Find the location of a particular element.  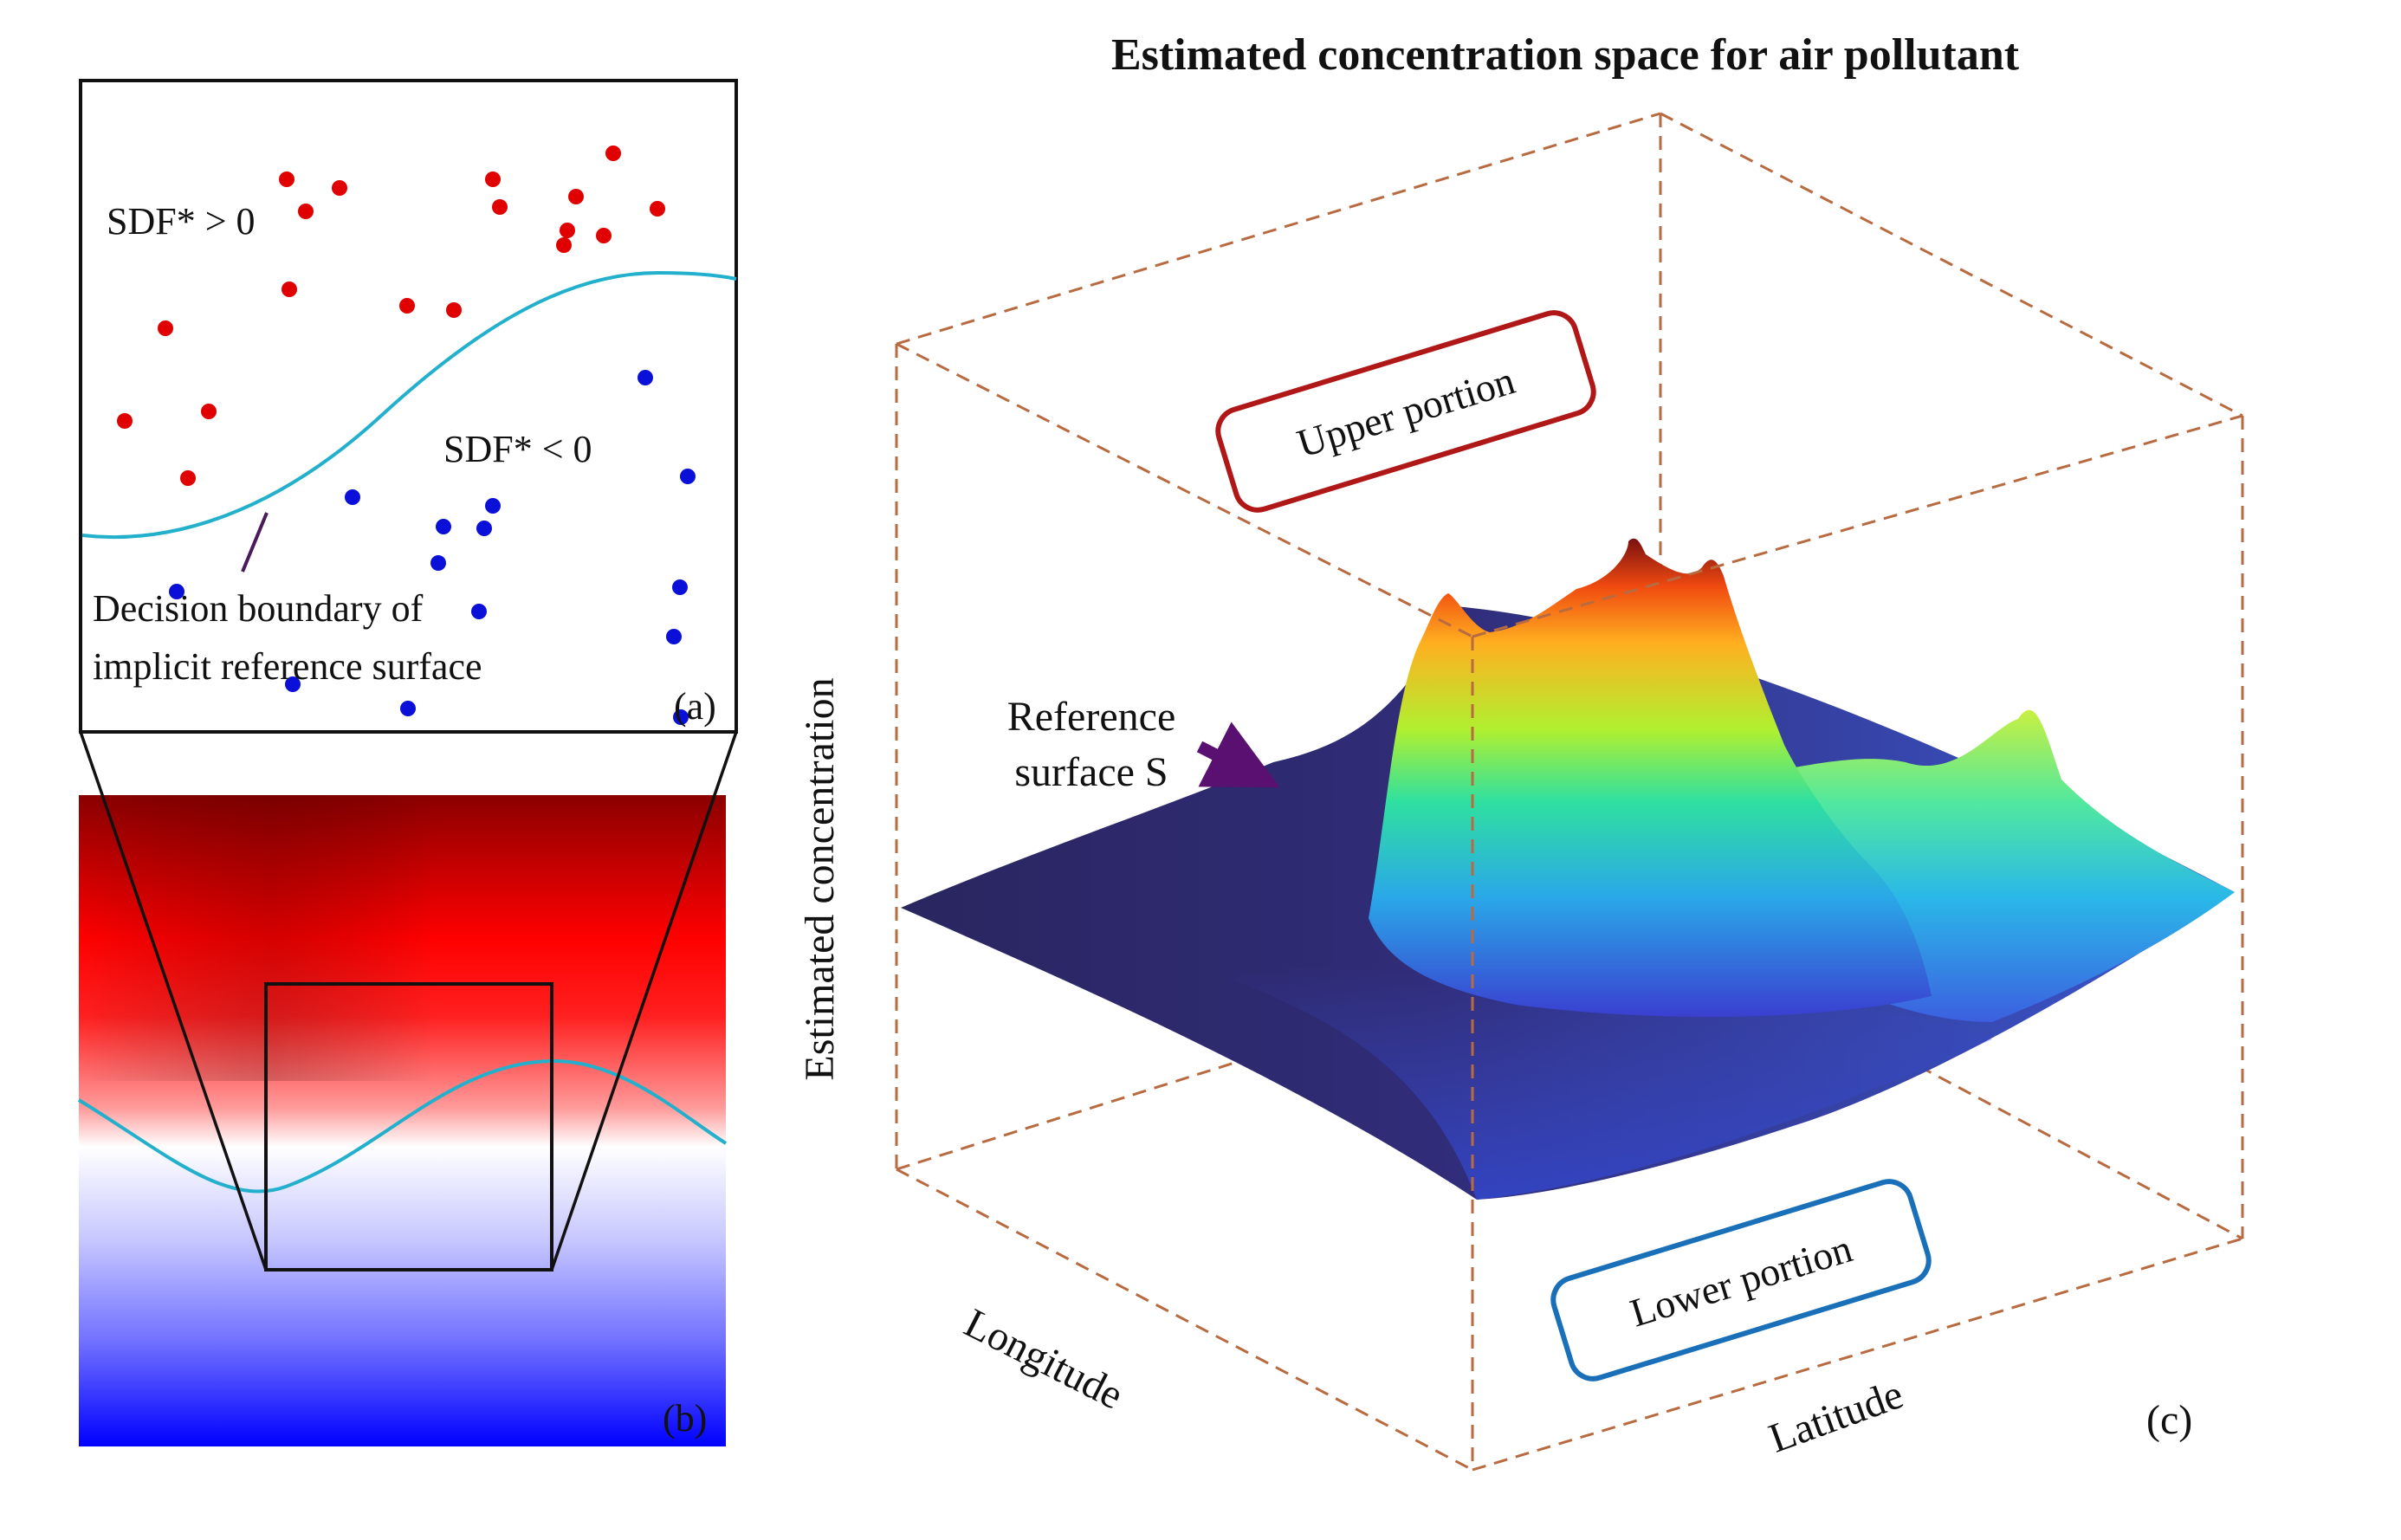

reference-surface-peaks is located at coordinates (1651, 777).